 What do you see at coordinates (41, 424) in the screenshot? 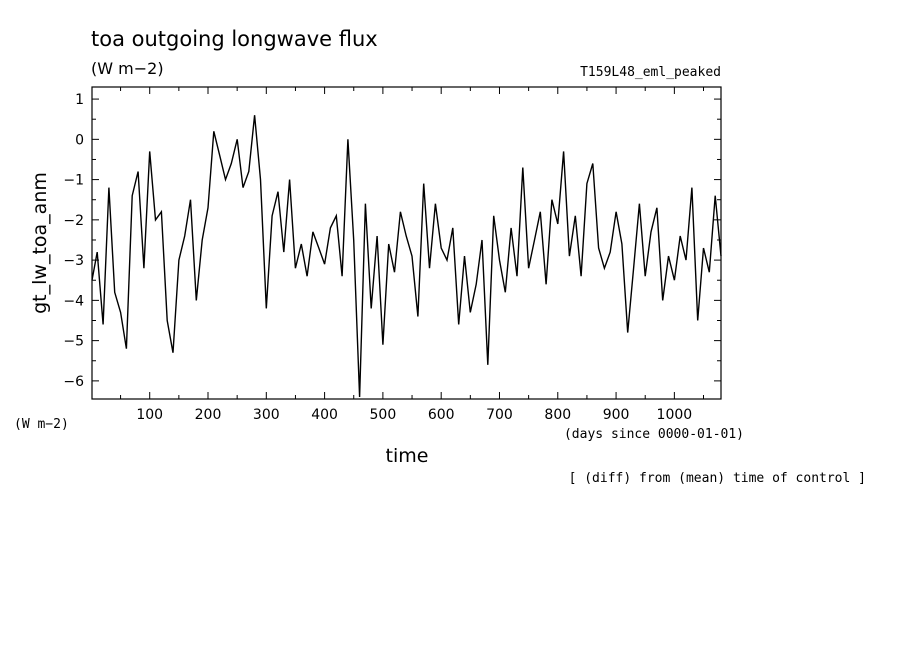
I see `y-axis-units: (W m−2)` at bounding box center [41, 424].